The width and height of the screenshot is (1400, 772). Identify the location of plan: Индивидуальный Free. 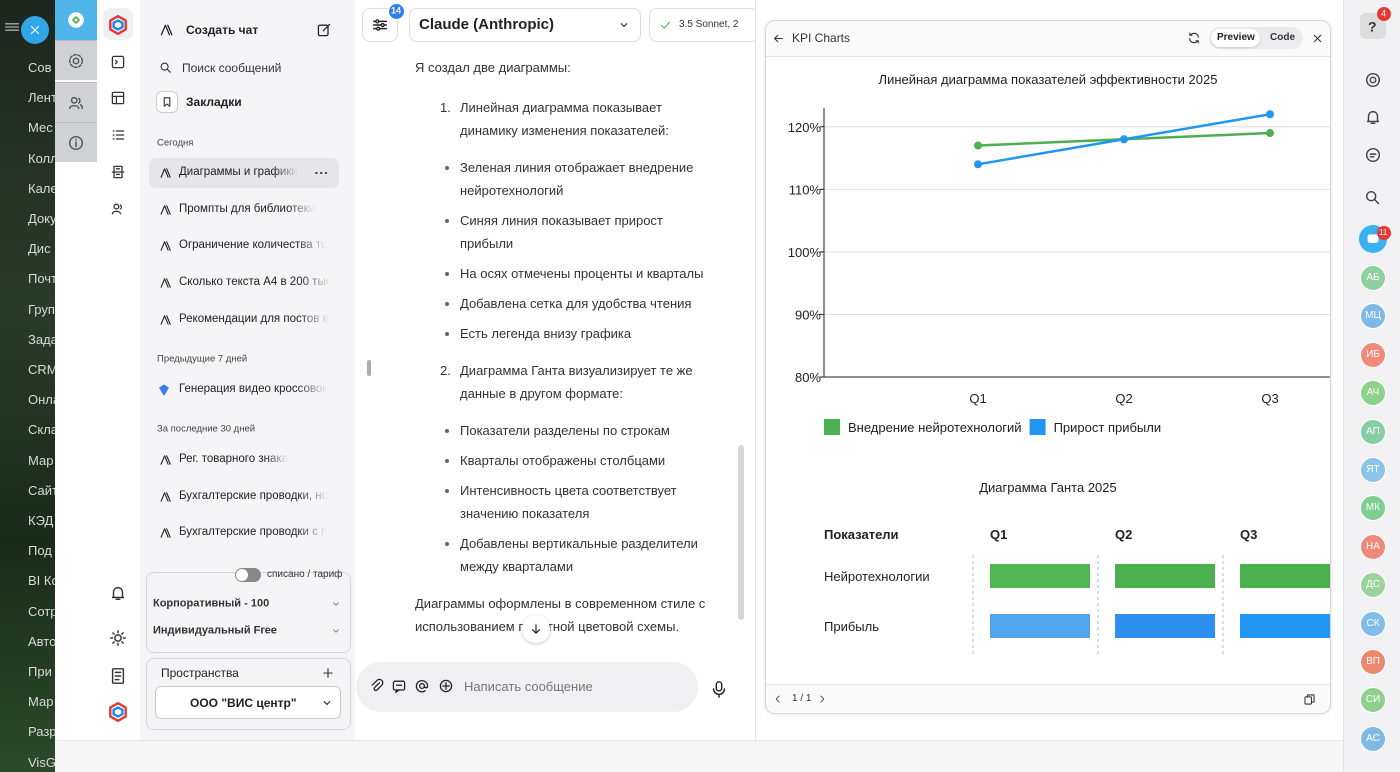
(215, 630).